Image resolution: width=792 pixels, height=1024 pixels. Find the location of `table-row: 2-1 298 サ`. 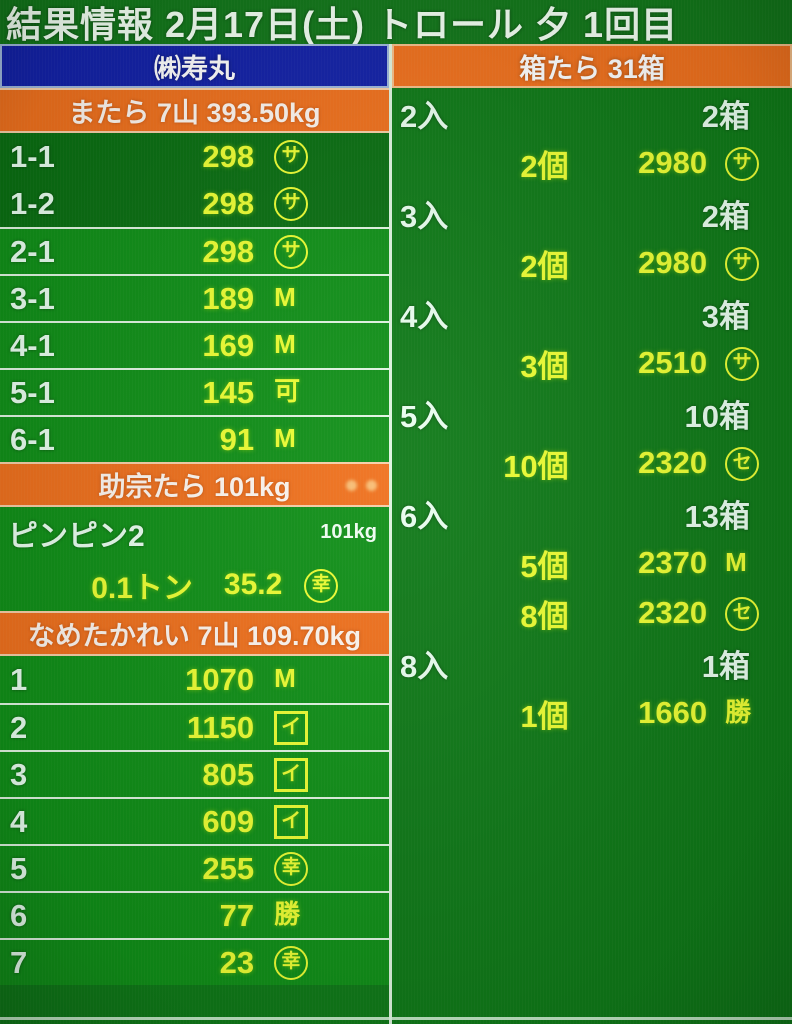

table-row: 2-1 298 サ is located at coordinates (194, 250).